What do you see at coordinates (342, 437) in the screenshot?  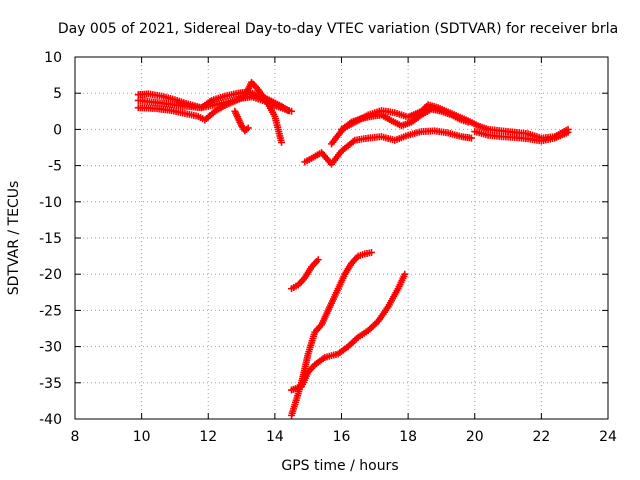 I see `x-tick-label: 16` at bounding box center [342, 437].